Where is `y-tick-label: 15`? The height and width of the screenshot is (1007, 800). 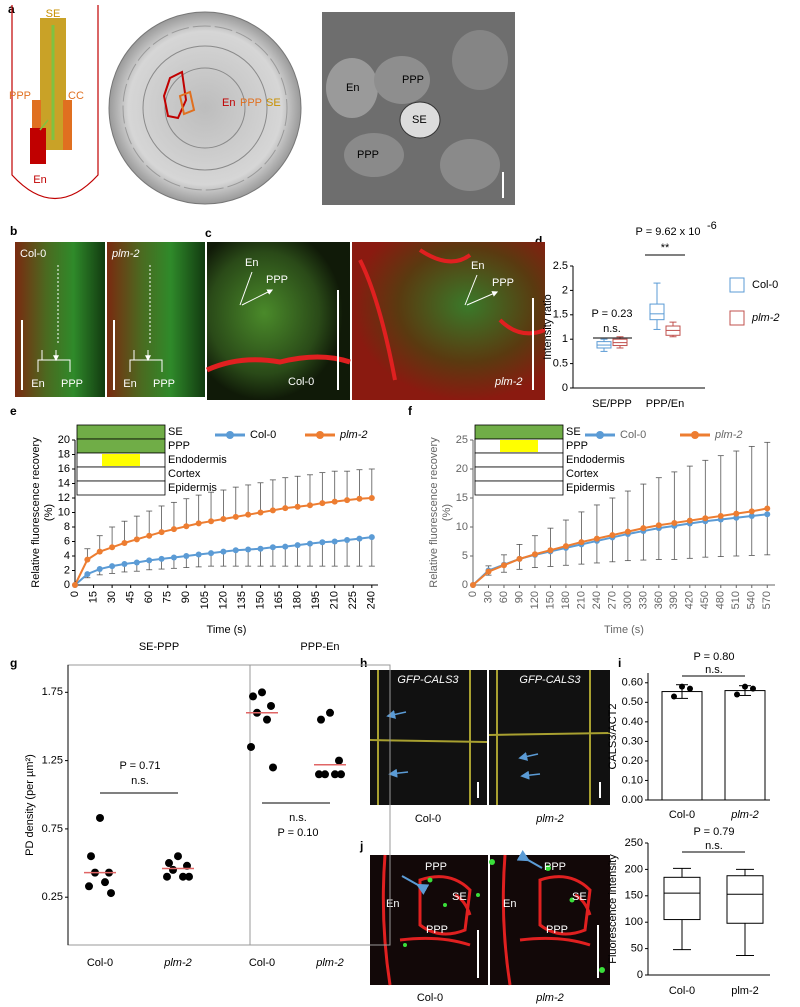
y-tick-label: 15 is located at coordinates (462, 498).